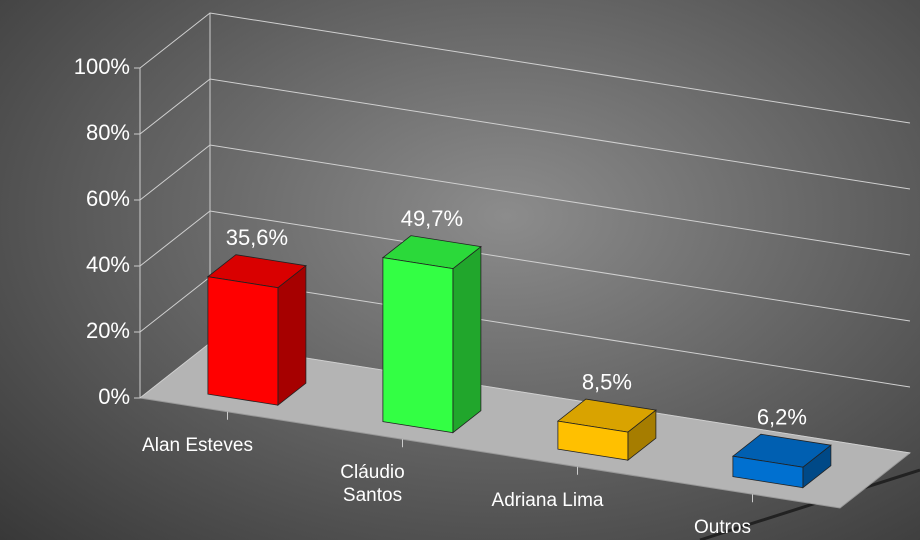 Image resolution: width=920 pixels, height=540 pixels. What do you see at coordinates (547, 500) in the screenshot?
I see `x-tick-label: Adriana Lima` at bounding box center [547, 500].